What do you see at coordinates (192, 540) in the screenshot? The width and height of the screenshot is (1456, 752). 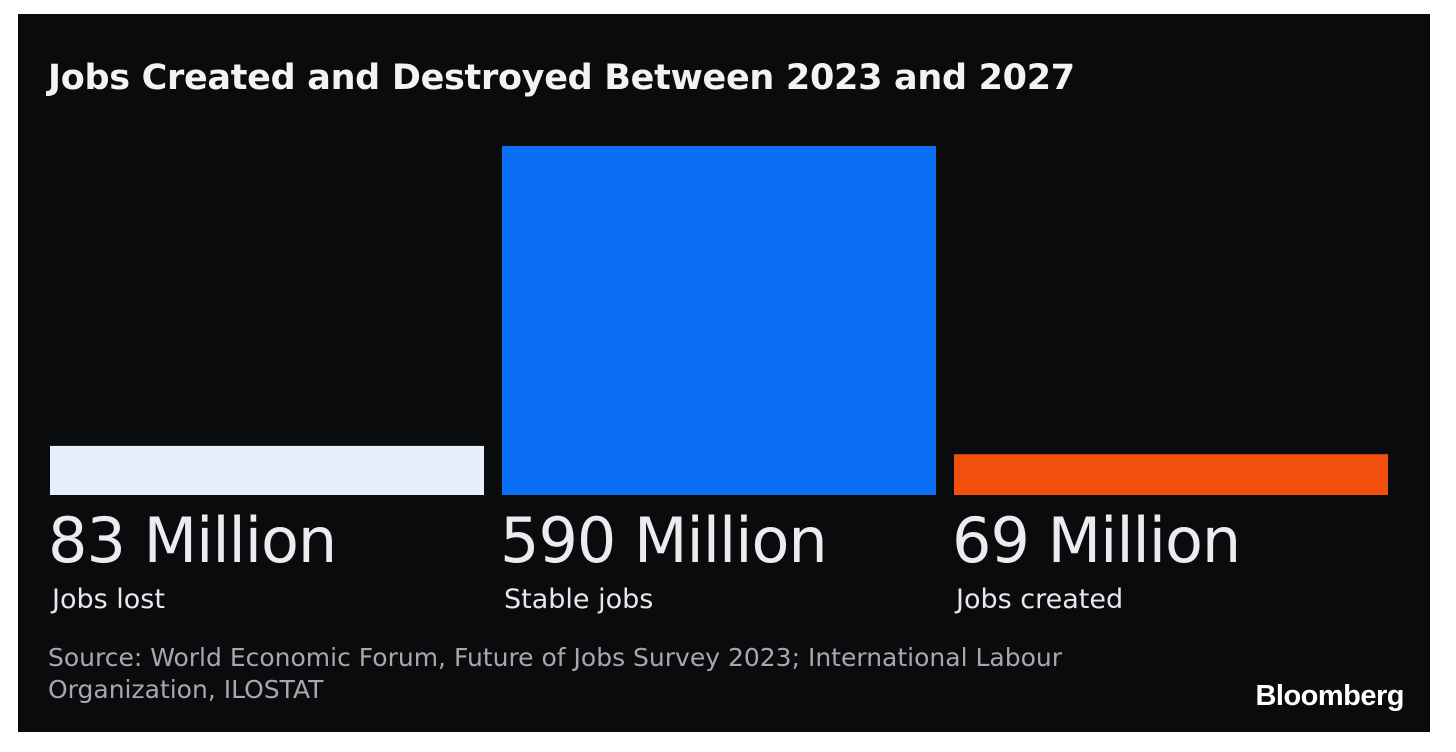 I see `value-label-jobs-lost: 83 Million` at bounding box center [192, 540].